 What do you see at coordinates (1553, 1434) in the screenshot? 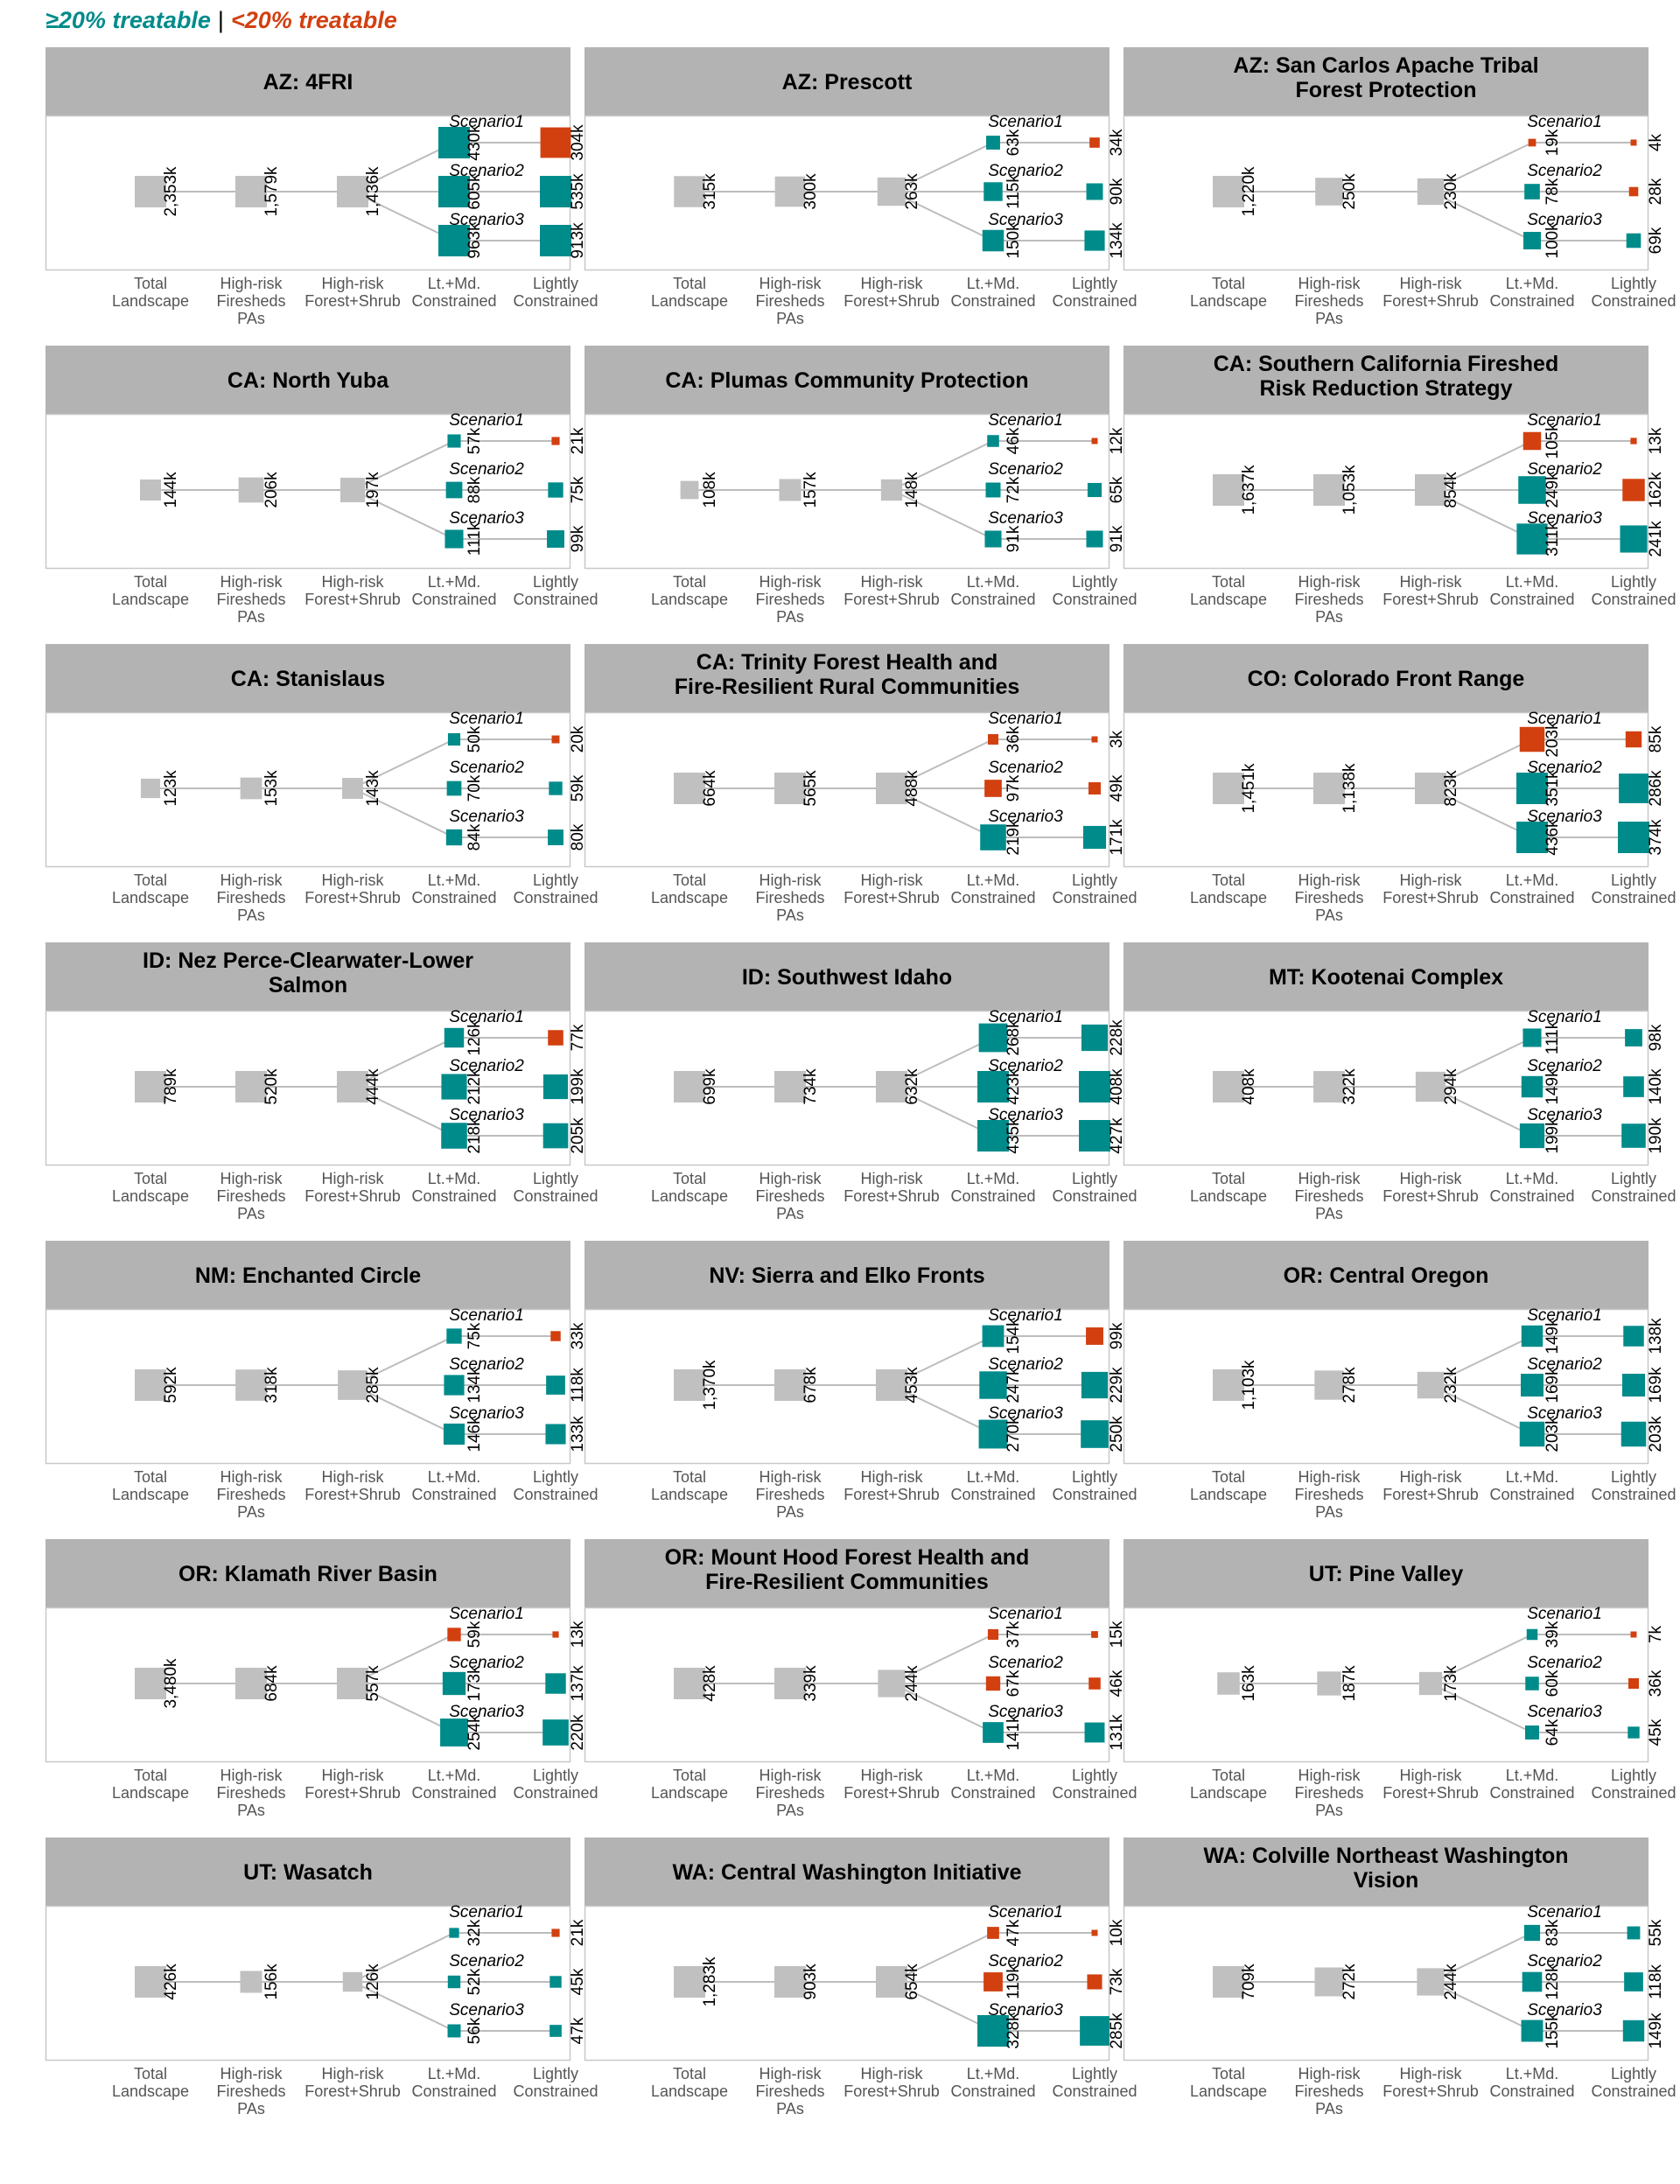
I see `ltmd-label: 203k` at bounding box center [1553, 1434].